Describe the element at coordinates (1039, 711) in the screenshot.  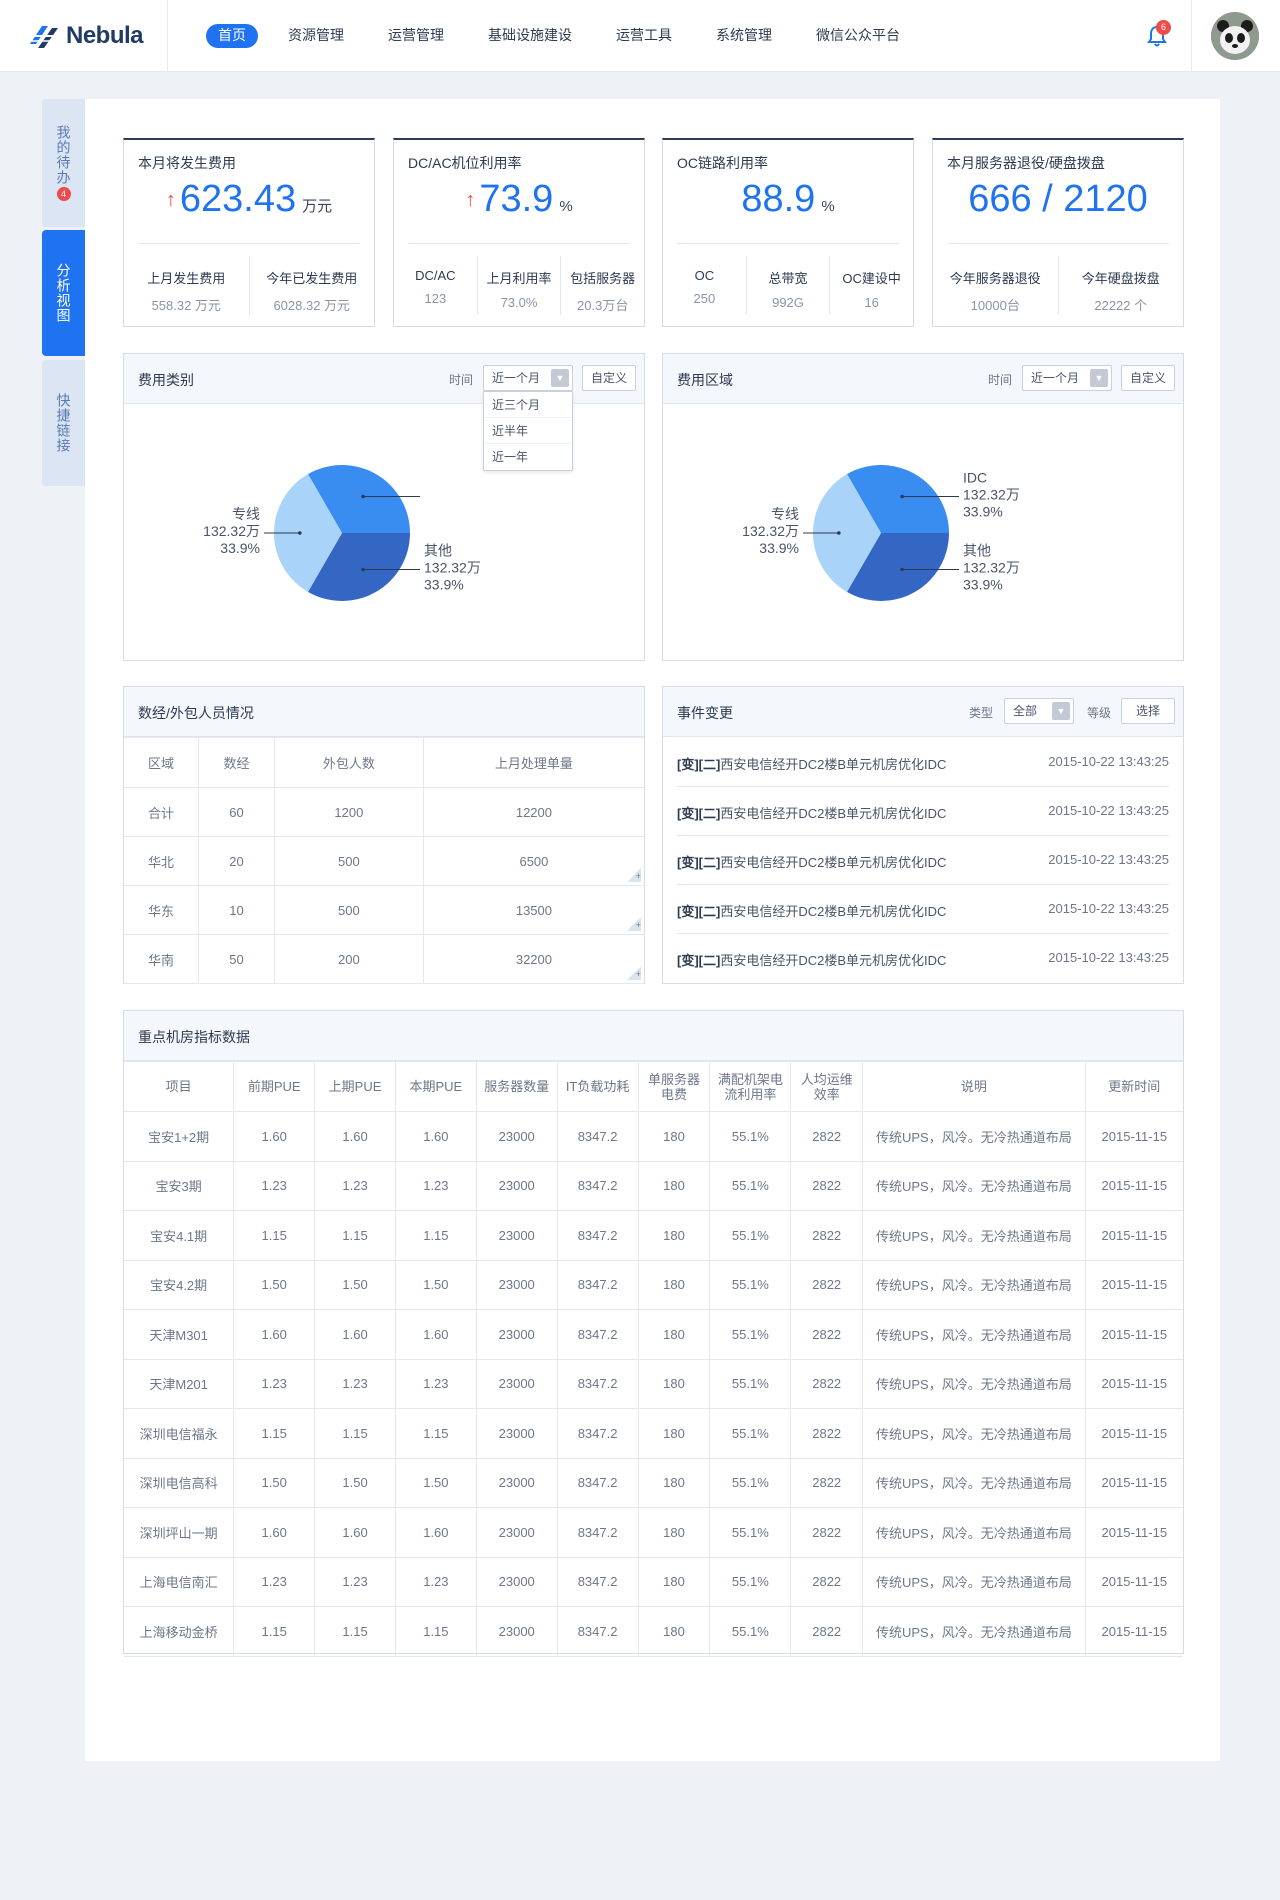
I see `type-select: 全部 ▼` at that location.